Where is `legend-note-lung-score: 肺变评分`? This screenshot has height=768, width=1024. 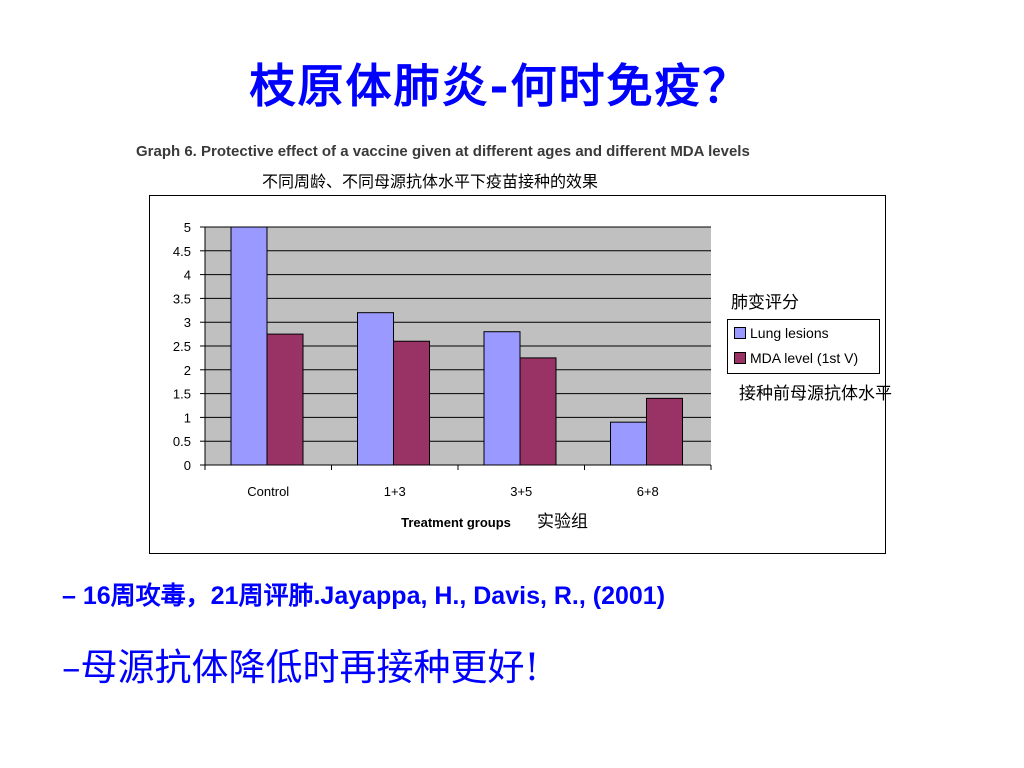
legend-note-lung-score: 肺变评分 is located at coordinates (765, 303).